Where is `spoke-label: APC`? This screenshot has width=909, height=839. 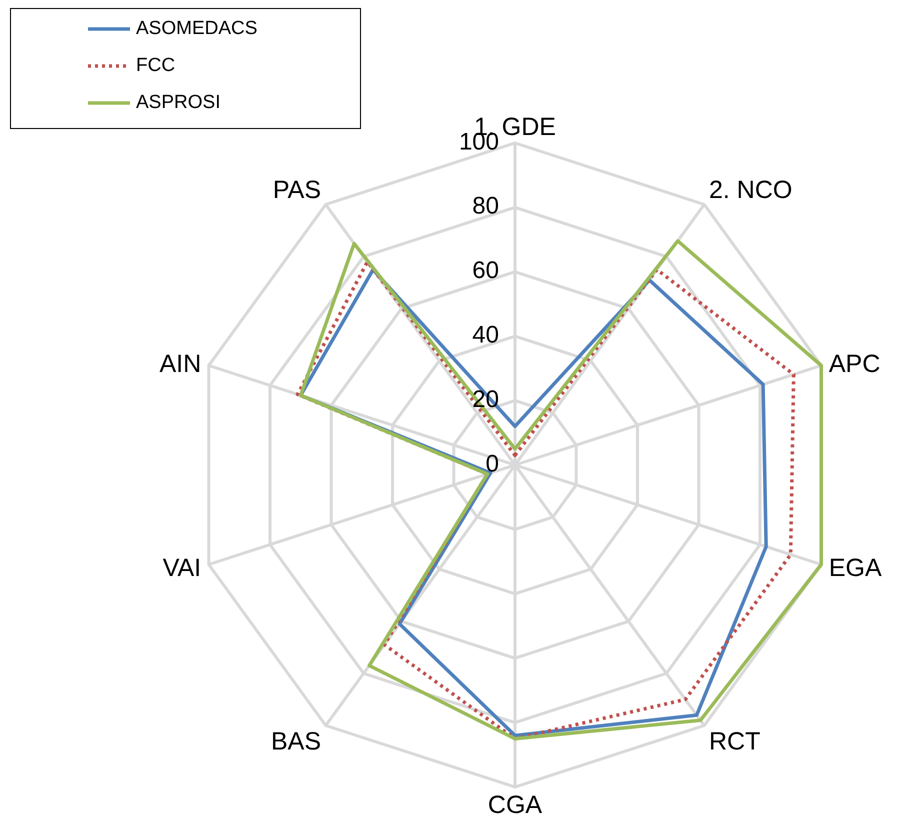
spoke-label: APC is located at coordinates (854, 364).